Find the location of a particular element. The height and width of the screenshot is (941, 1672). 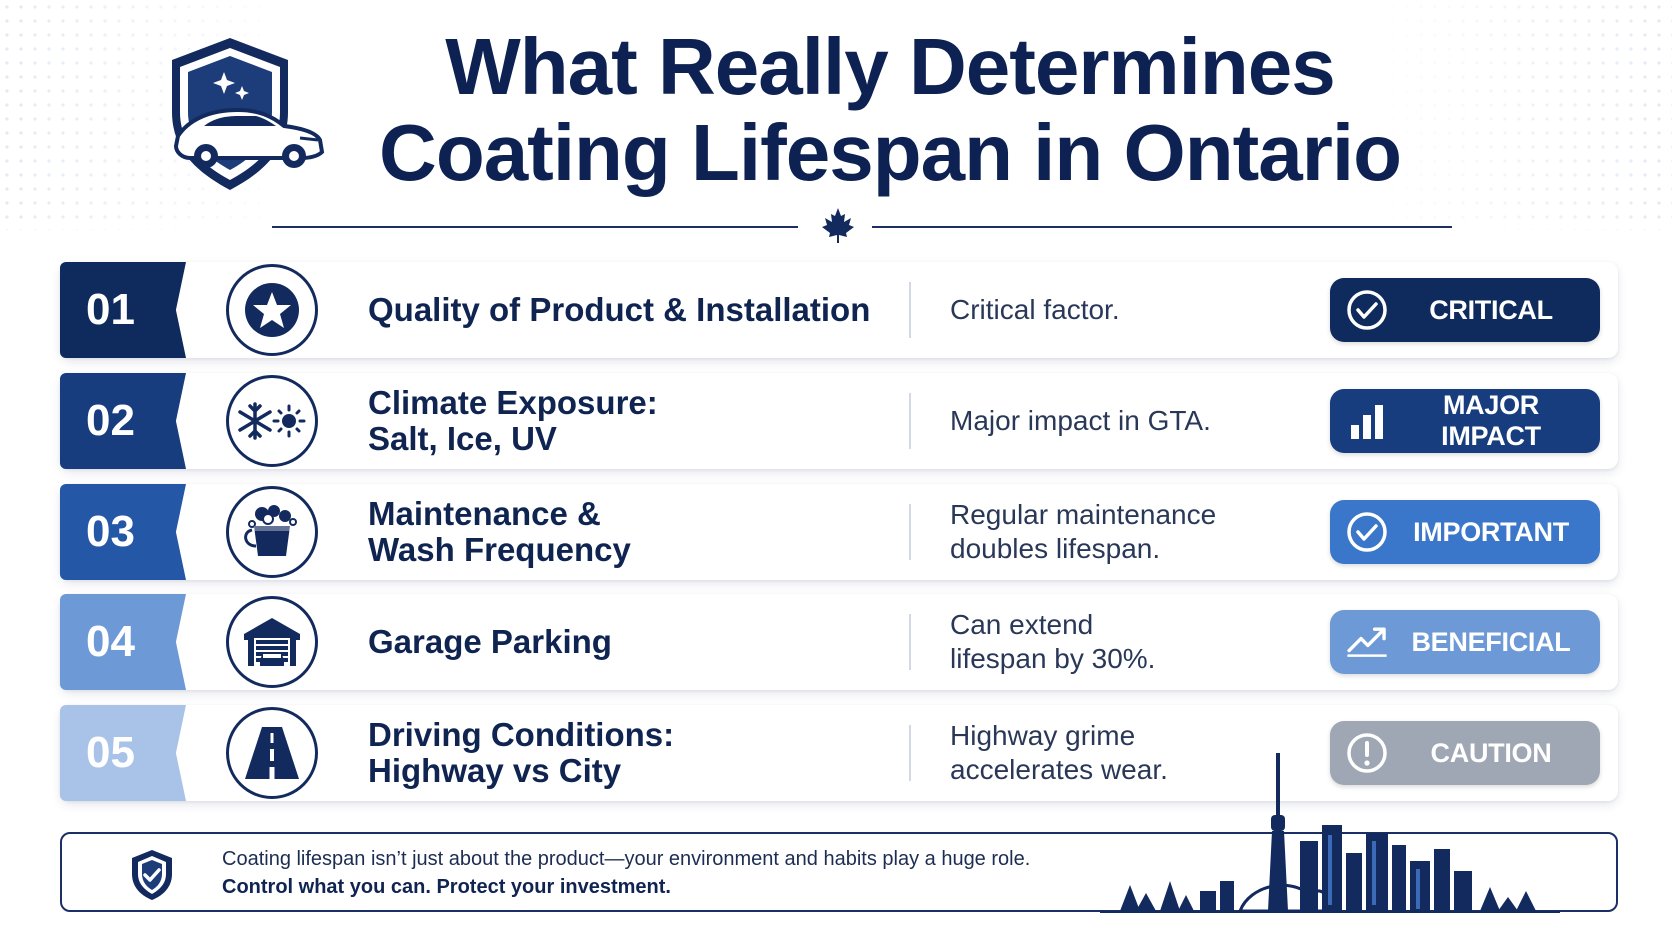

factor-title: Maintenance & Wash Frequency is located at coordinates (628, 532).